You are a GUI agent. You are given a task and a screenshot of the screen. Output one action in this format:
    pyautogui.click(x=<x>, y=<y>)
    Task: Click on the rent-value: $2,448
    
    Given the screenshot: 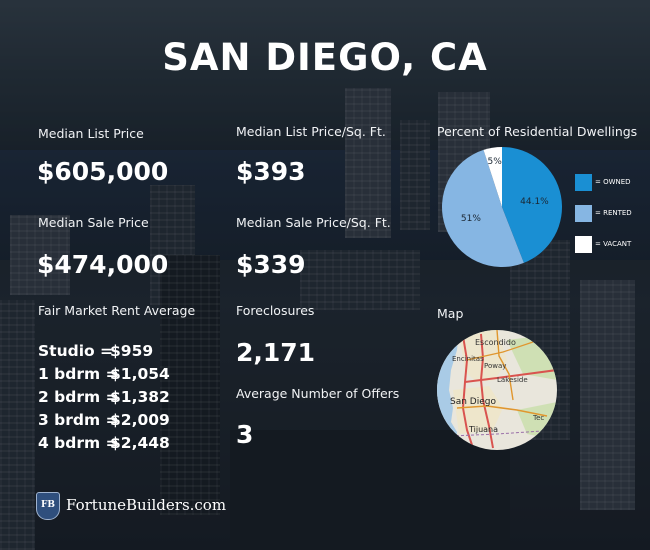 What is the action you would take?
    pyautogui.click(x=140, y=443)
    